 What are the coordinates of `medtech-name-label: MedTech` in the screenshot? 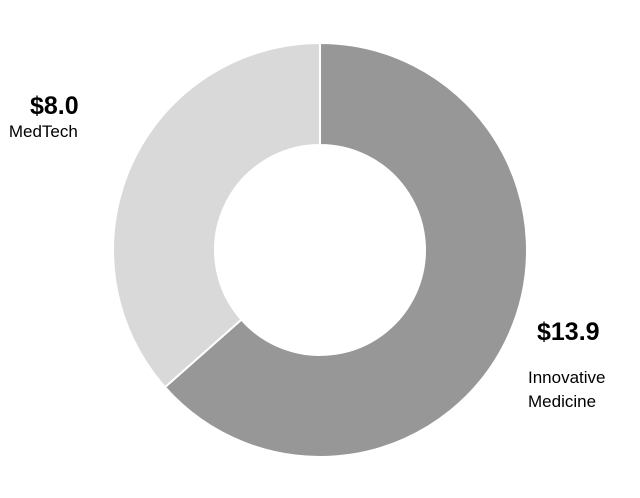 It's located at (43, 131).